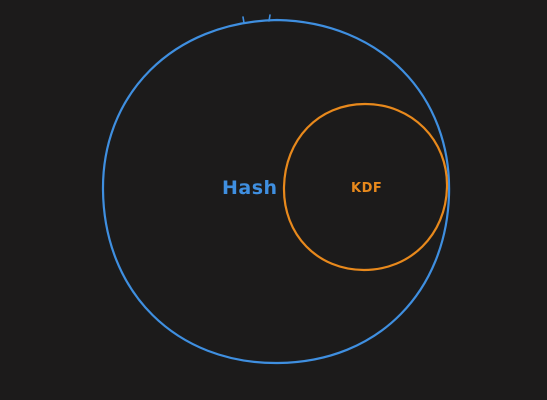  What do you see at coordinates (256, 19) in the screenshot?
I see `hash-circle-tick` at bounding box center [256, 19].